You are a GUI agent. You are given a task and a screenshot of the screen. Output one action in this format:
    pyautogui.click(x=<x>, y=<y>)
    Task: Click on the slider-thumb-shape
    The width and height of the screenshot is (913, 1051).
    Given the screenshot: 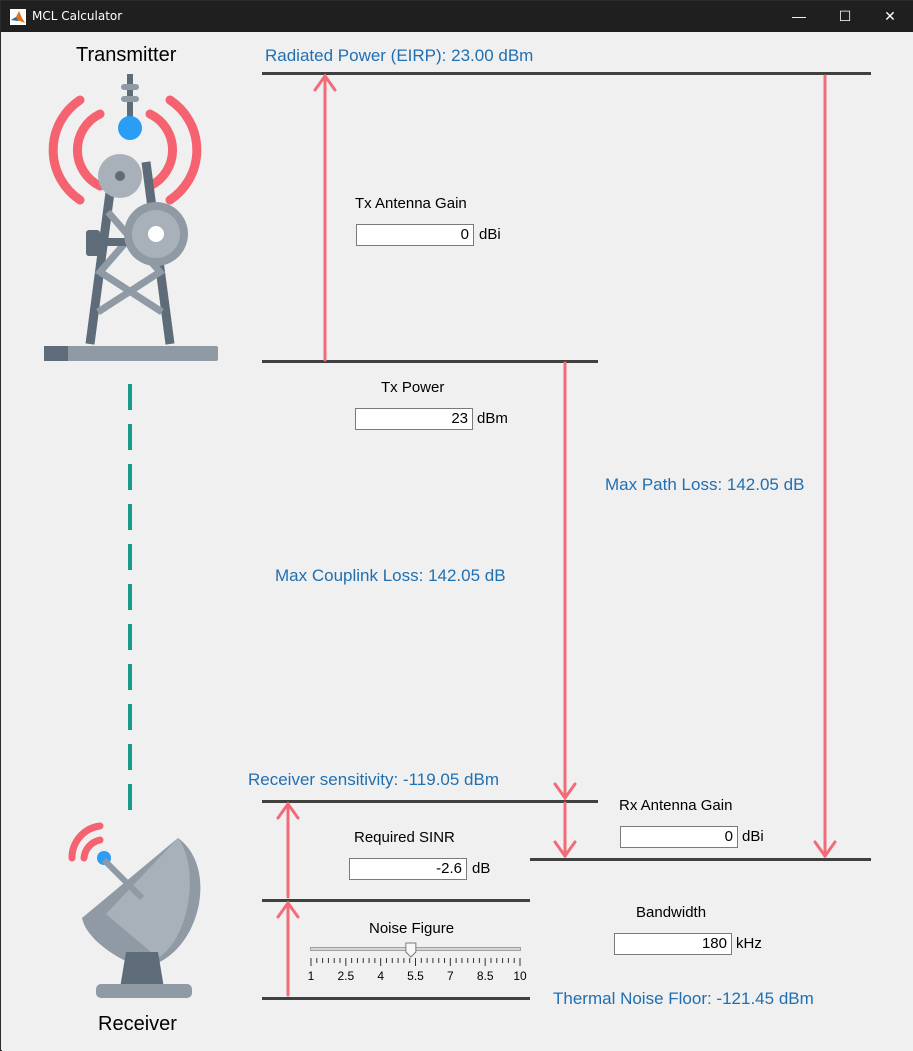 What is the action you would take?
    pyautogui.click(x=411, y=950)
    